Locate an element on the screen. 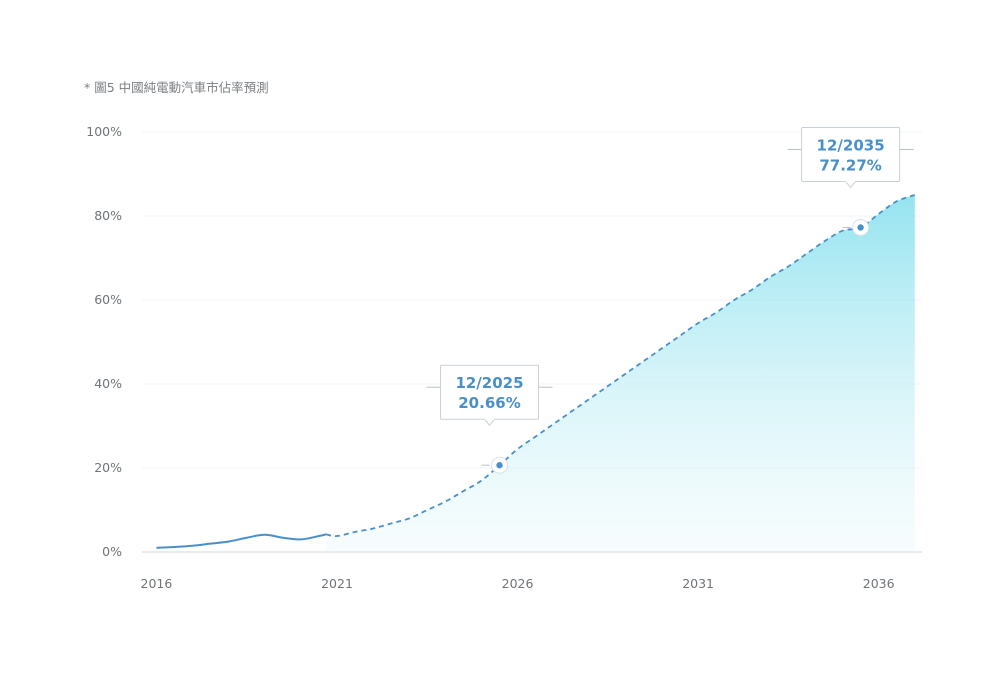 This screenshot has height=687, width=1000. x-tick-label: 2036 is located at coordinates (879, 583).